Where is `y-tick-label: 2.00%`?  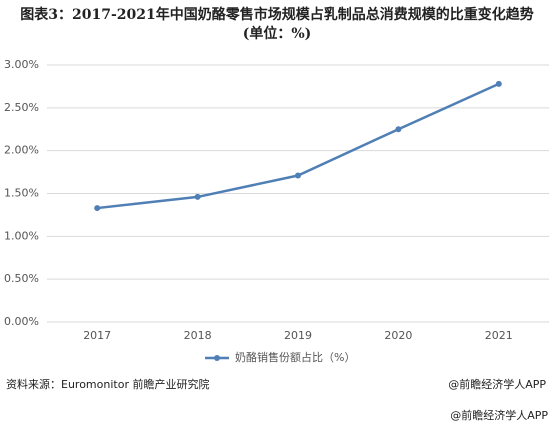 y-tick-label: 2.00% is located at coordinates (21, 150).